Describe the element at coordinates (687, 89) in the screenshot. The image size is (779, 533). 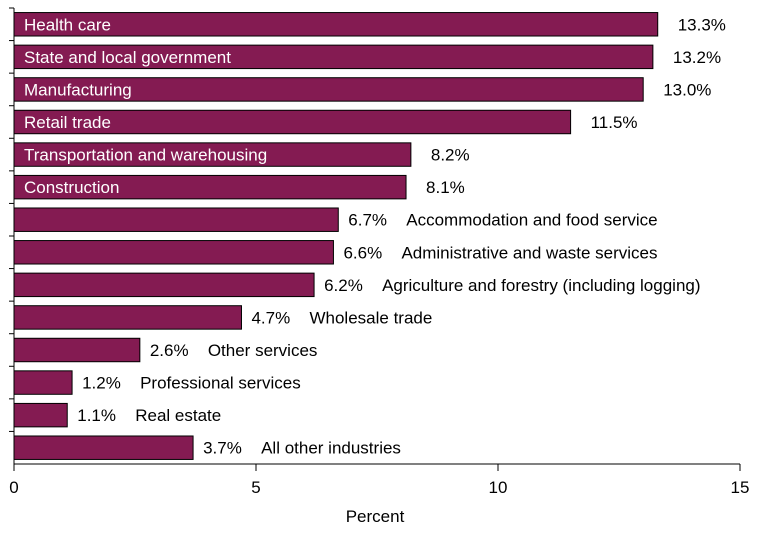
I see `bar-value-label: 13.0%` at that location.